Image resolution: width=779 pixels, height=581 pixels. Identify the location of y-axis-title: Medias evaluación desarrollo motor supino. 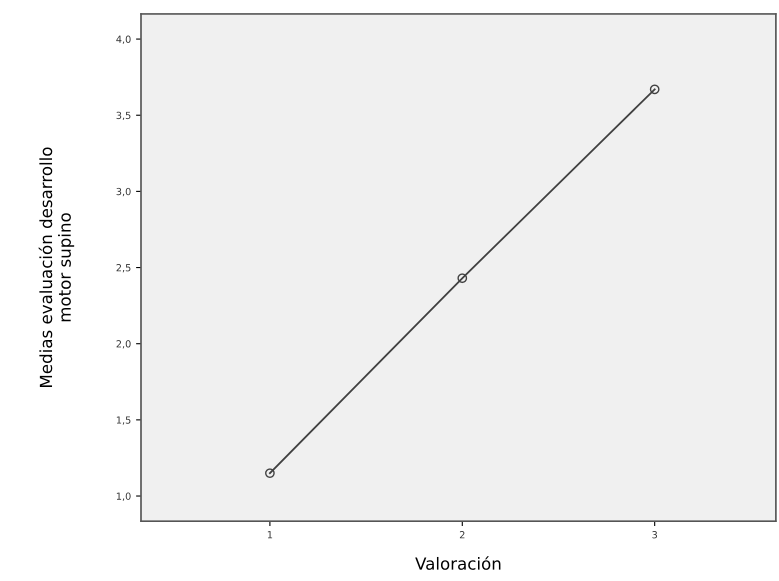
(56, 267).